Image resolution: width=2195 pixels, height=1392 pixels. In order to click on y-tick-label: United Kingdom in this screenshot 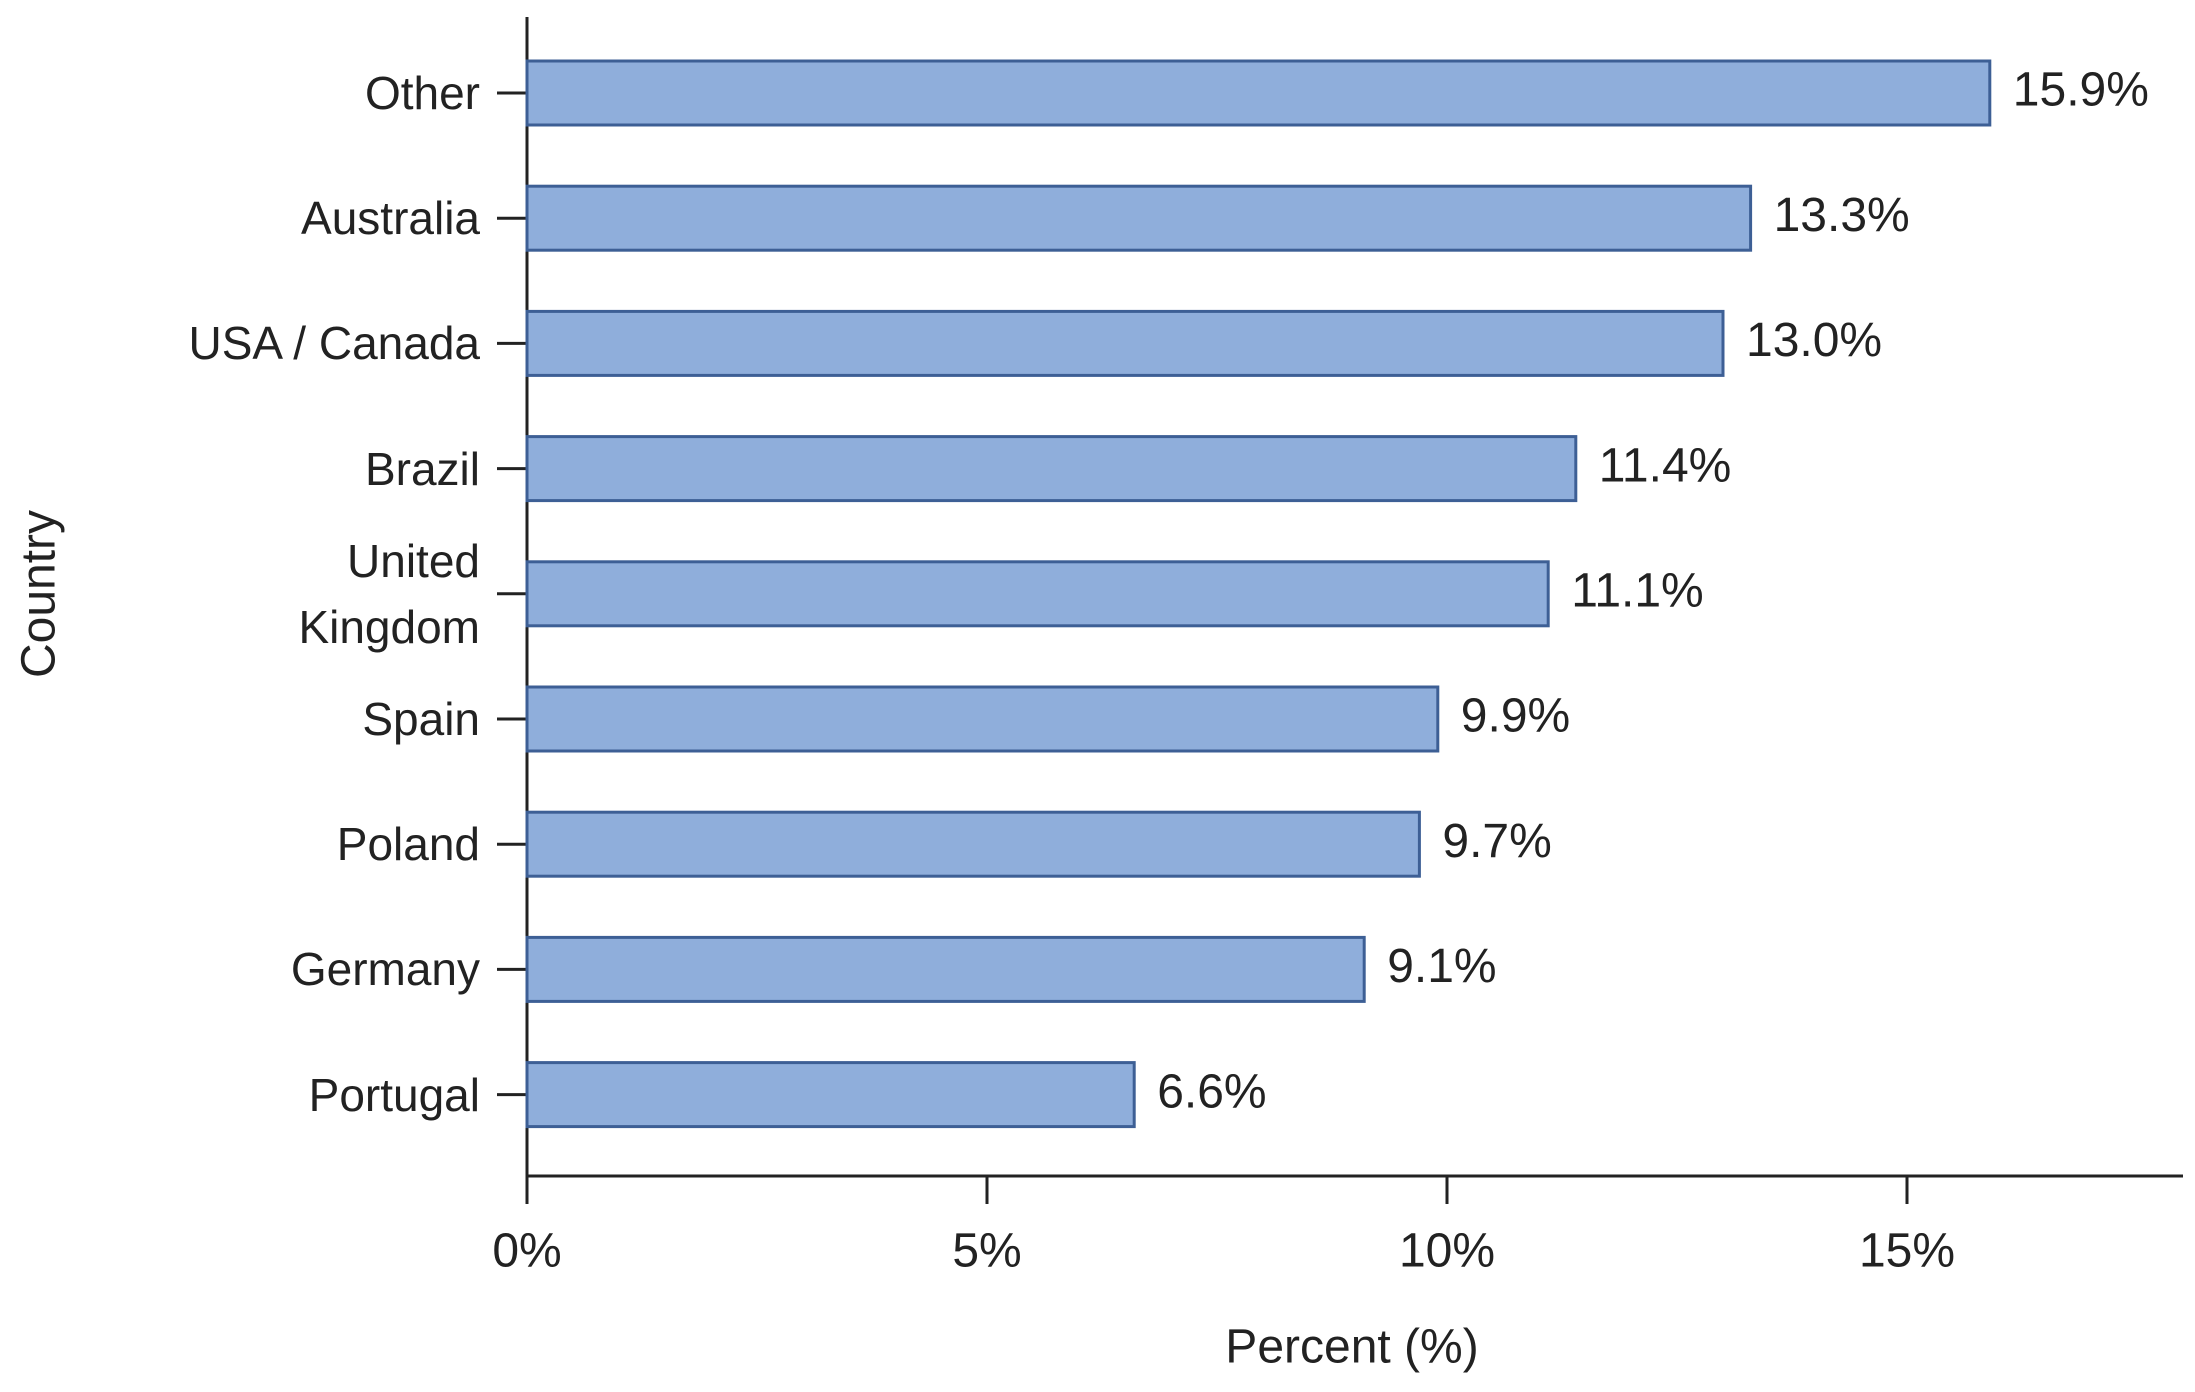, I will do `click(389, 593)`.